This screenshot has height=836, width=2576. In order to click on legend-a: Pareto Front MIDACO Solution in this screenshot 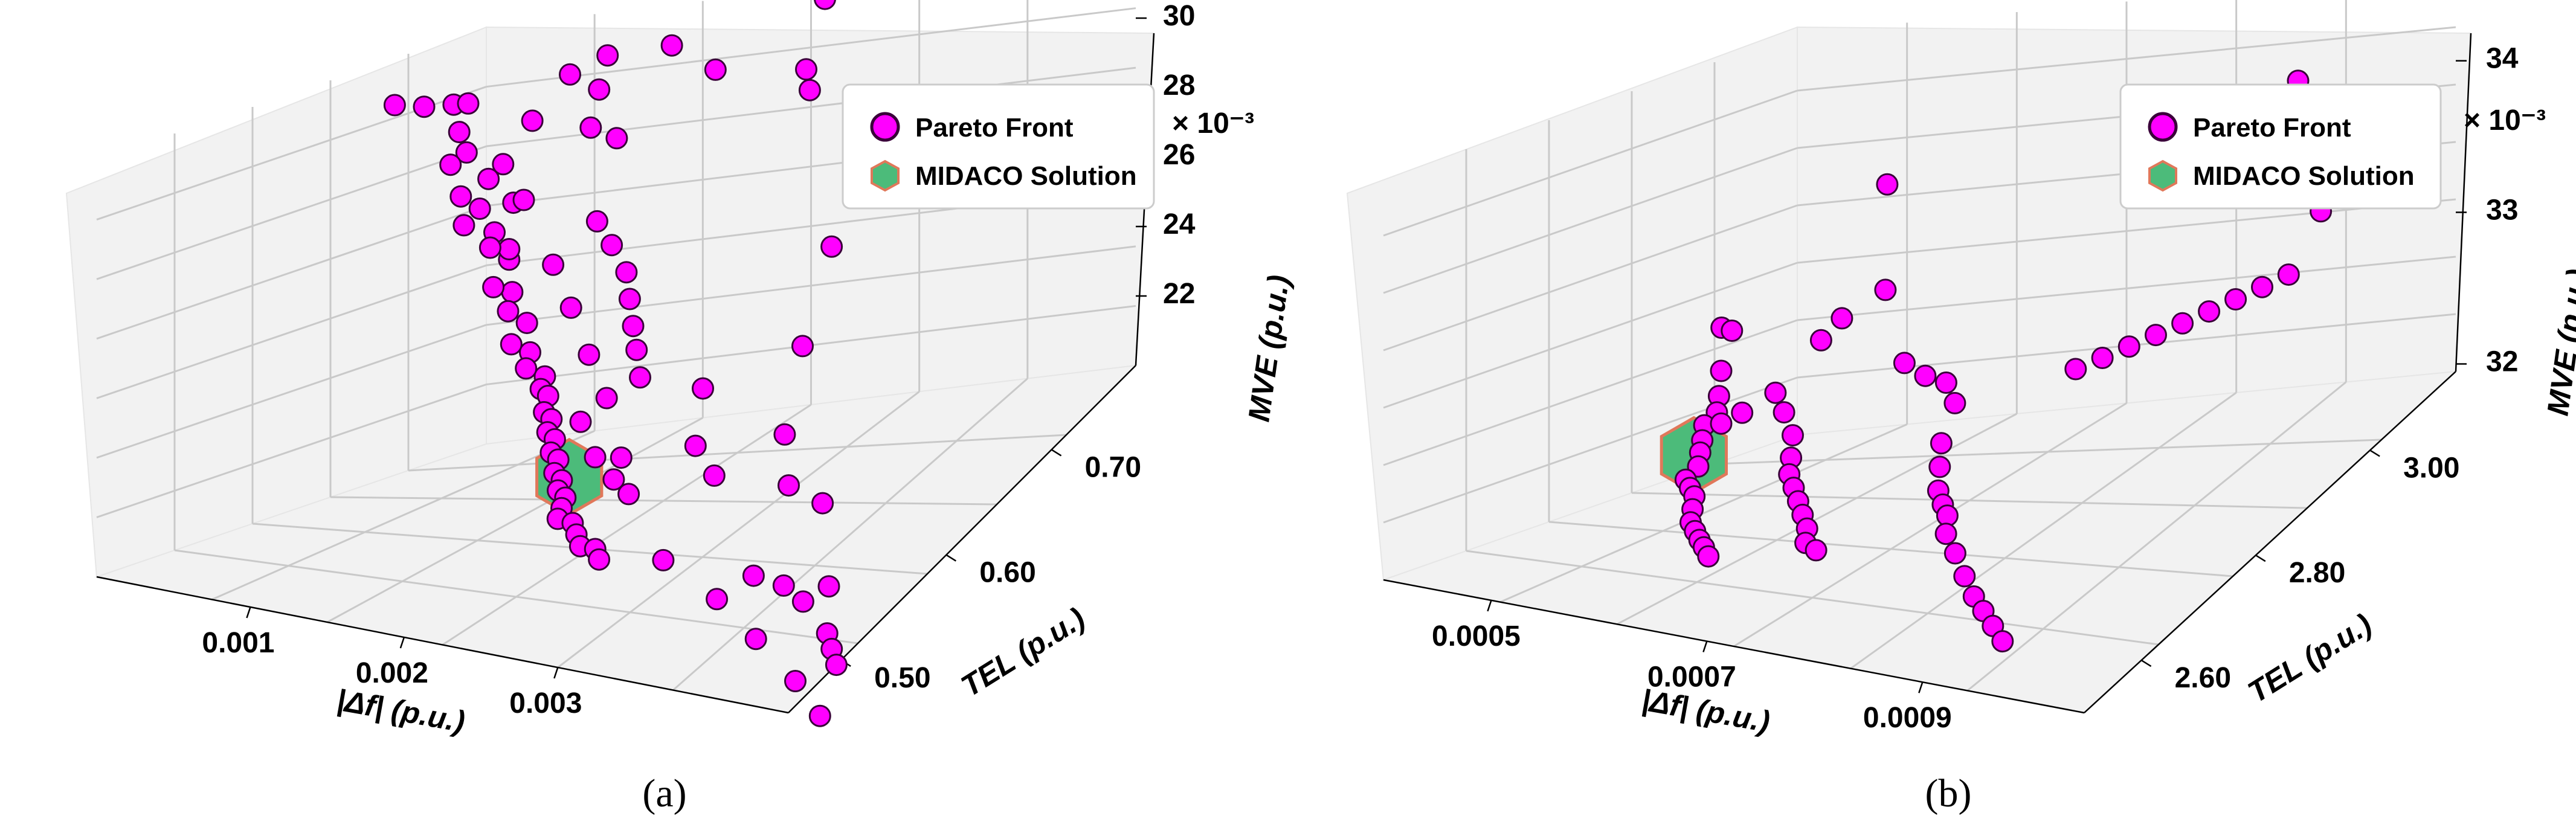, I will do `click(999, 146)`.